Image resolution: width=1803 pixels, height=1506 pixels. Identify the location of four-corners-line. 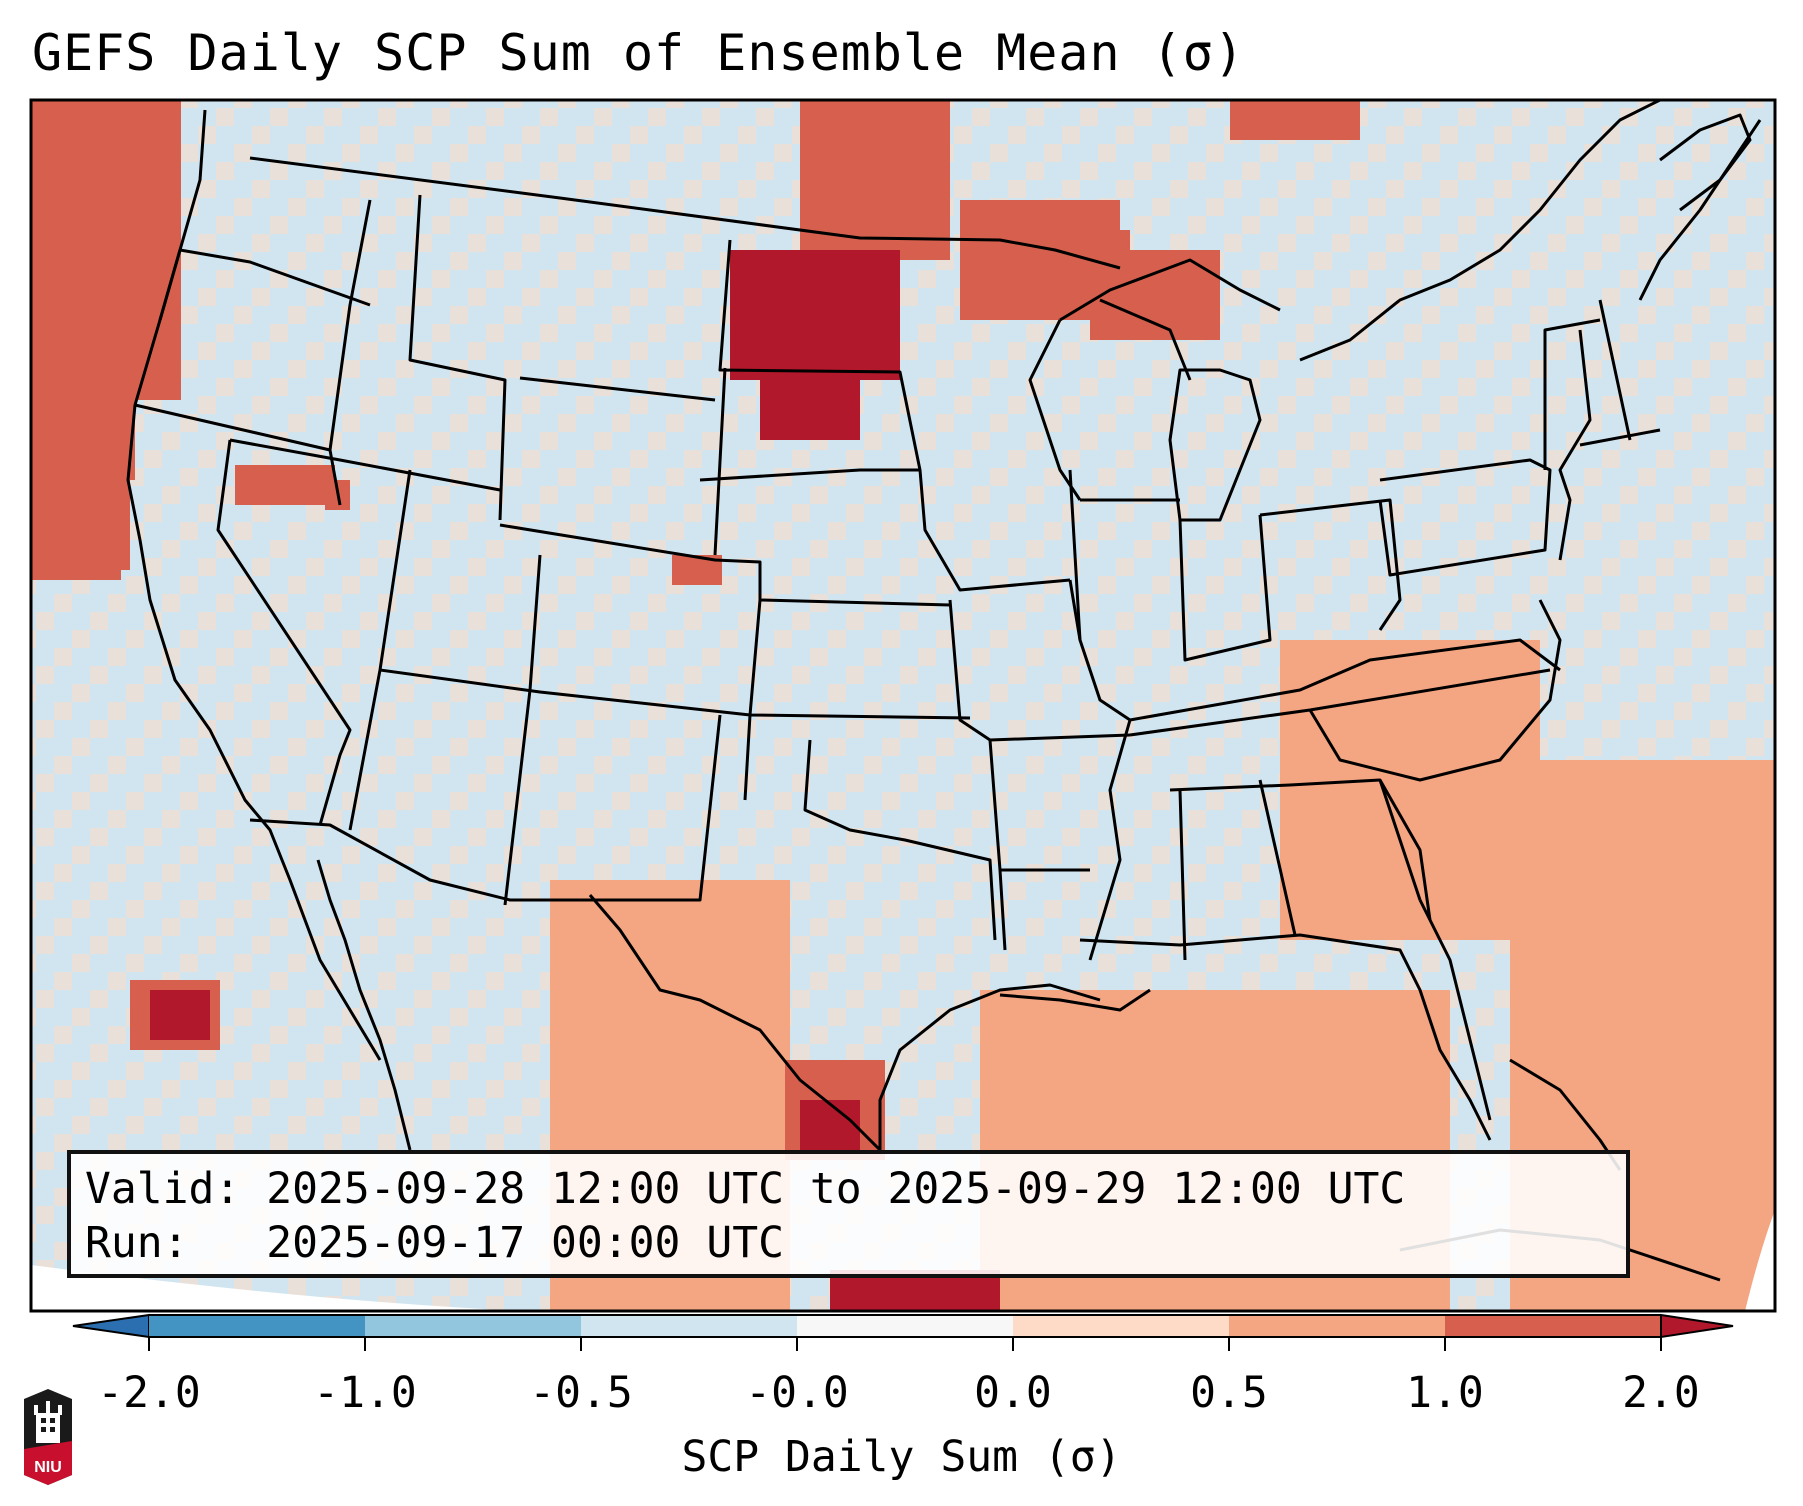
(675, 694).